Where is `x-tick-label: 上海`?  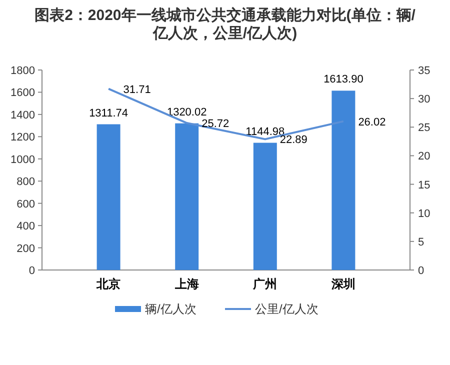
x-tick-label: 上海 is located at coordinates (186, 284).